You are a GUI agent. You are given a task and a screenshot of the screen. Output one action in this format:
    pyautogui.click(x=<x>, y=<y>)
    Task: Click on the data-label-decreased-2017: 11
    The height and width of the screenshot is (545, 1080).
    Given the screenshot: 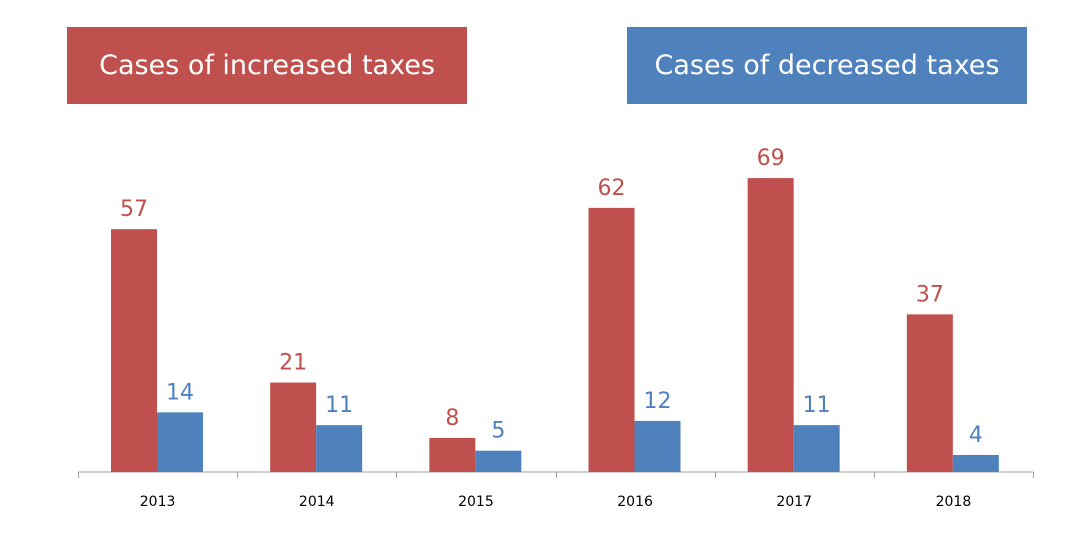 What is the action you would take?
    pyautogui.click(x=817, y=405)
    